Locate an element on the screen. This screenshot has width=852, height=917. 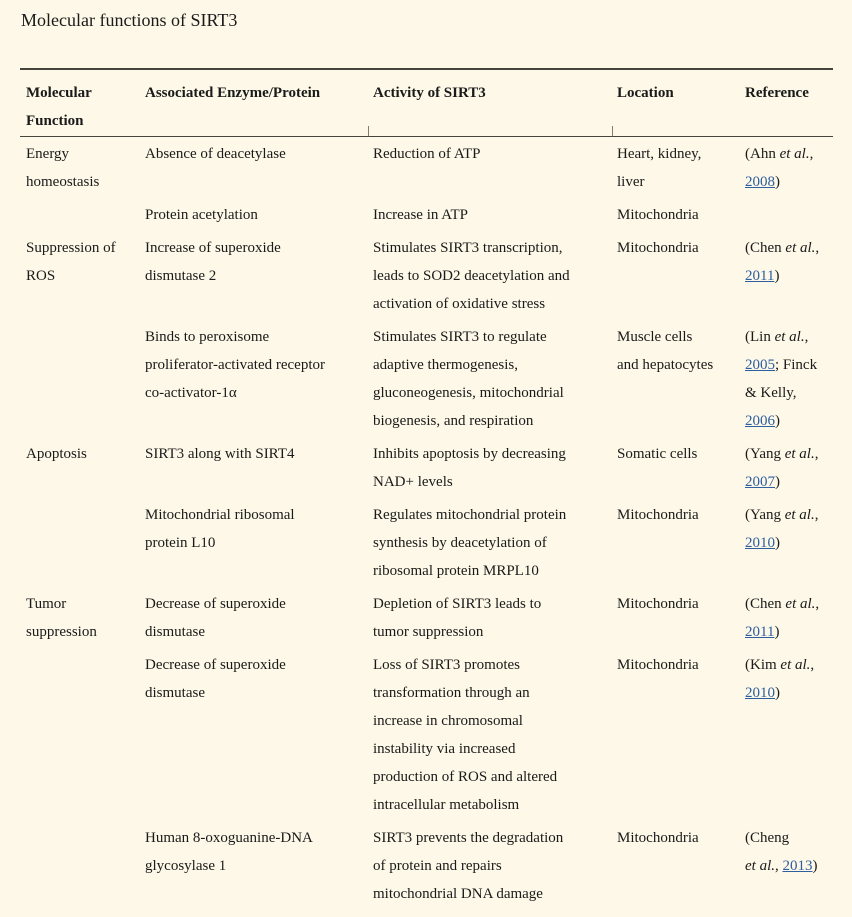
page-title: Molecular functions of SIRT3 is located at coordinates (129, 20).